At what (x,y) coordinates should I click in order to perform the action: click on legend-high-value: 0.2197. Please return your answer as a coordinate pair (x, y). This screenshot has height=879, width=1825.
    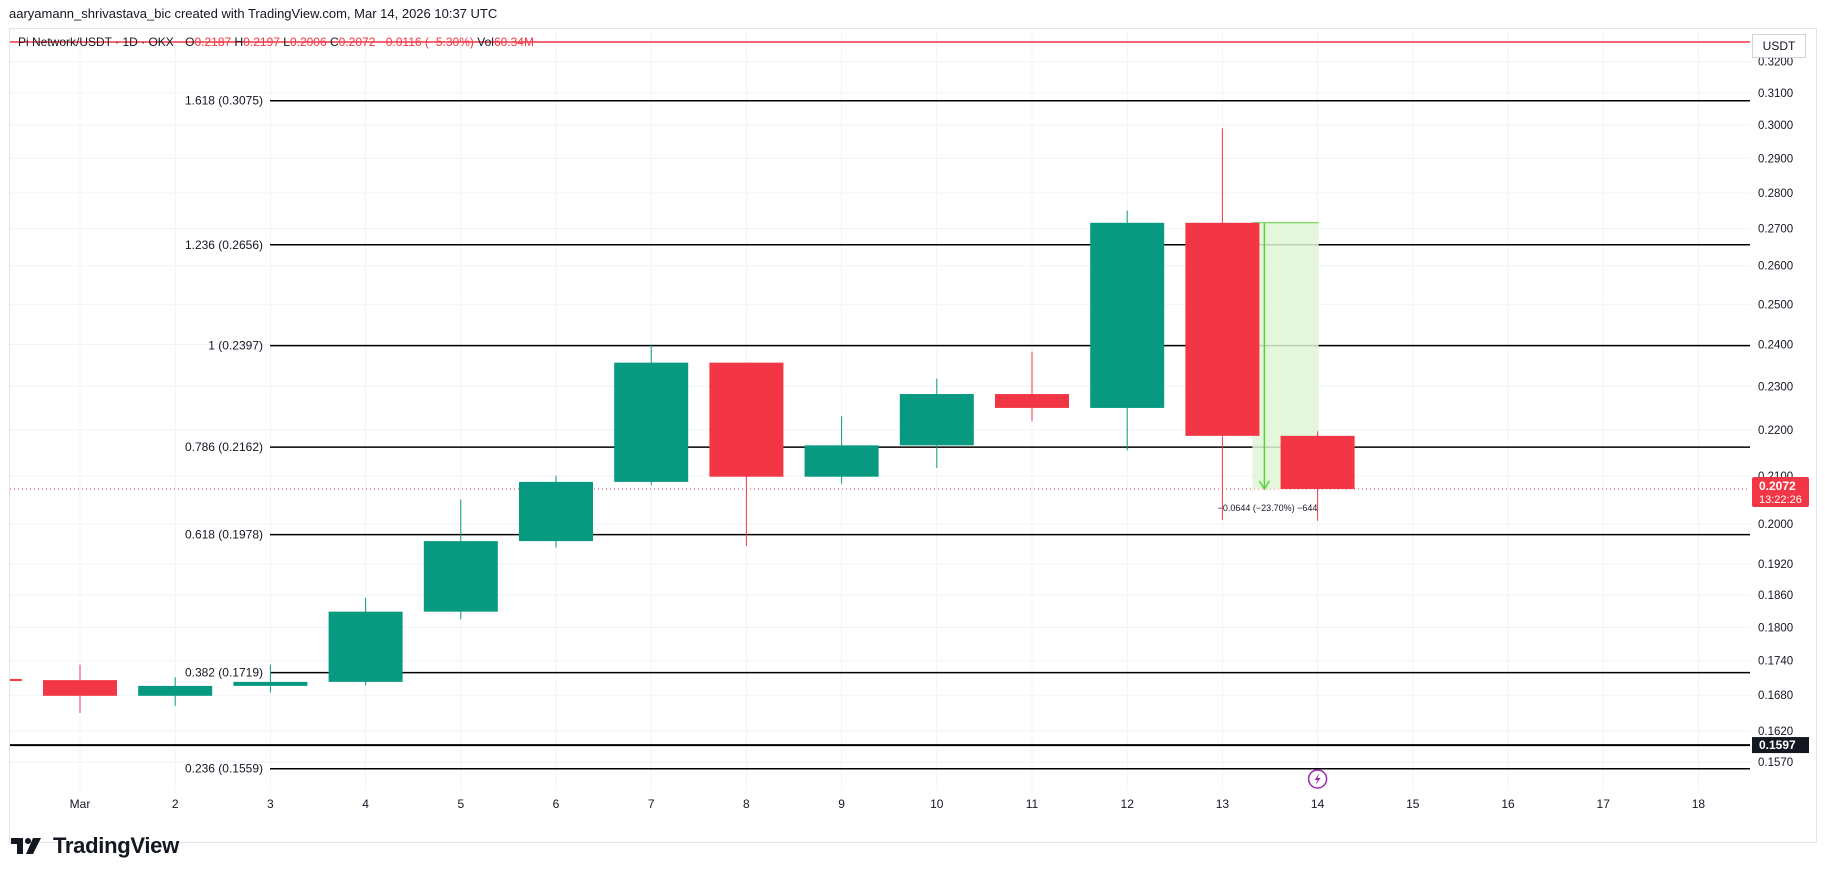
    Looking at the image, I should click on (261, 42).